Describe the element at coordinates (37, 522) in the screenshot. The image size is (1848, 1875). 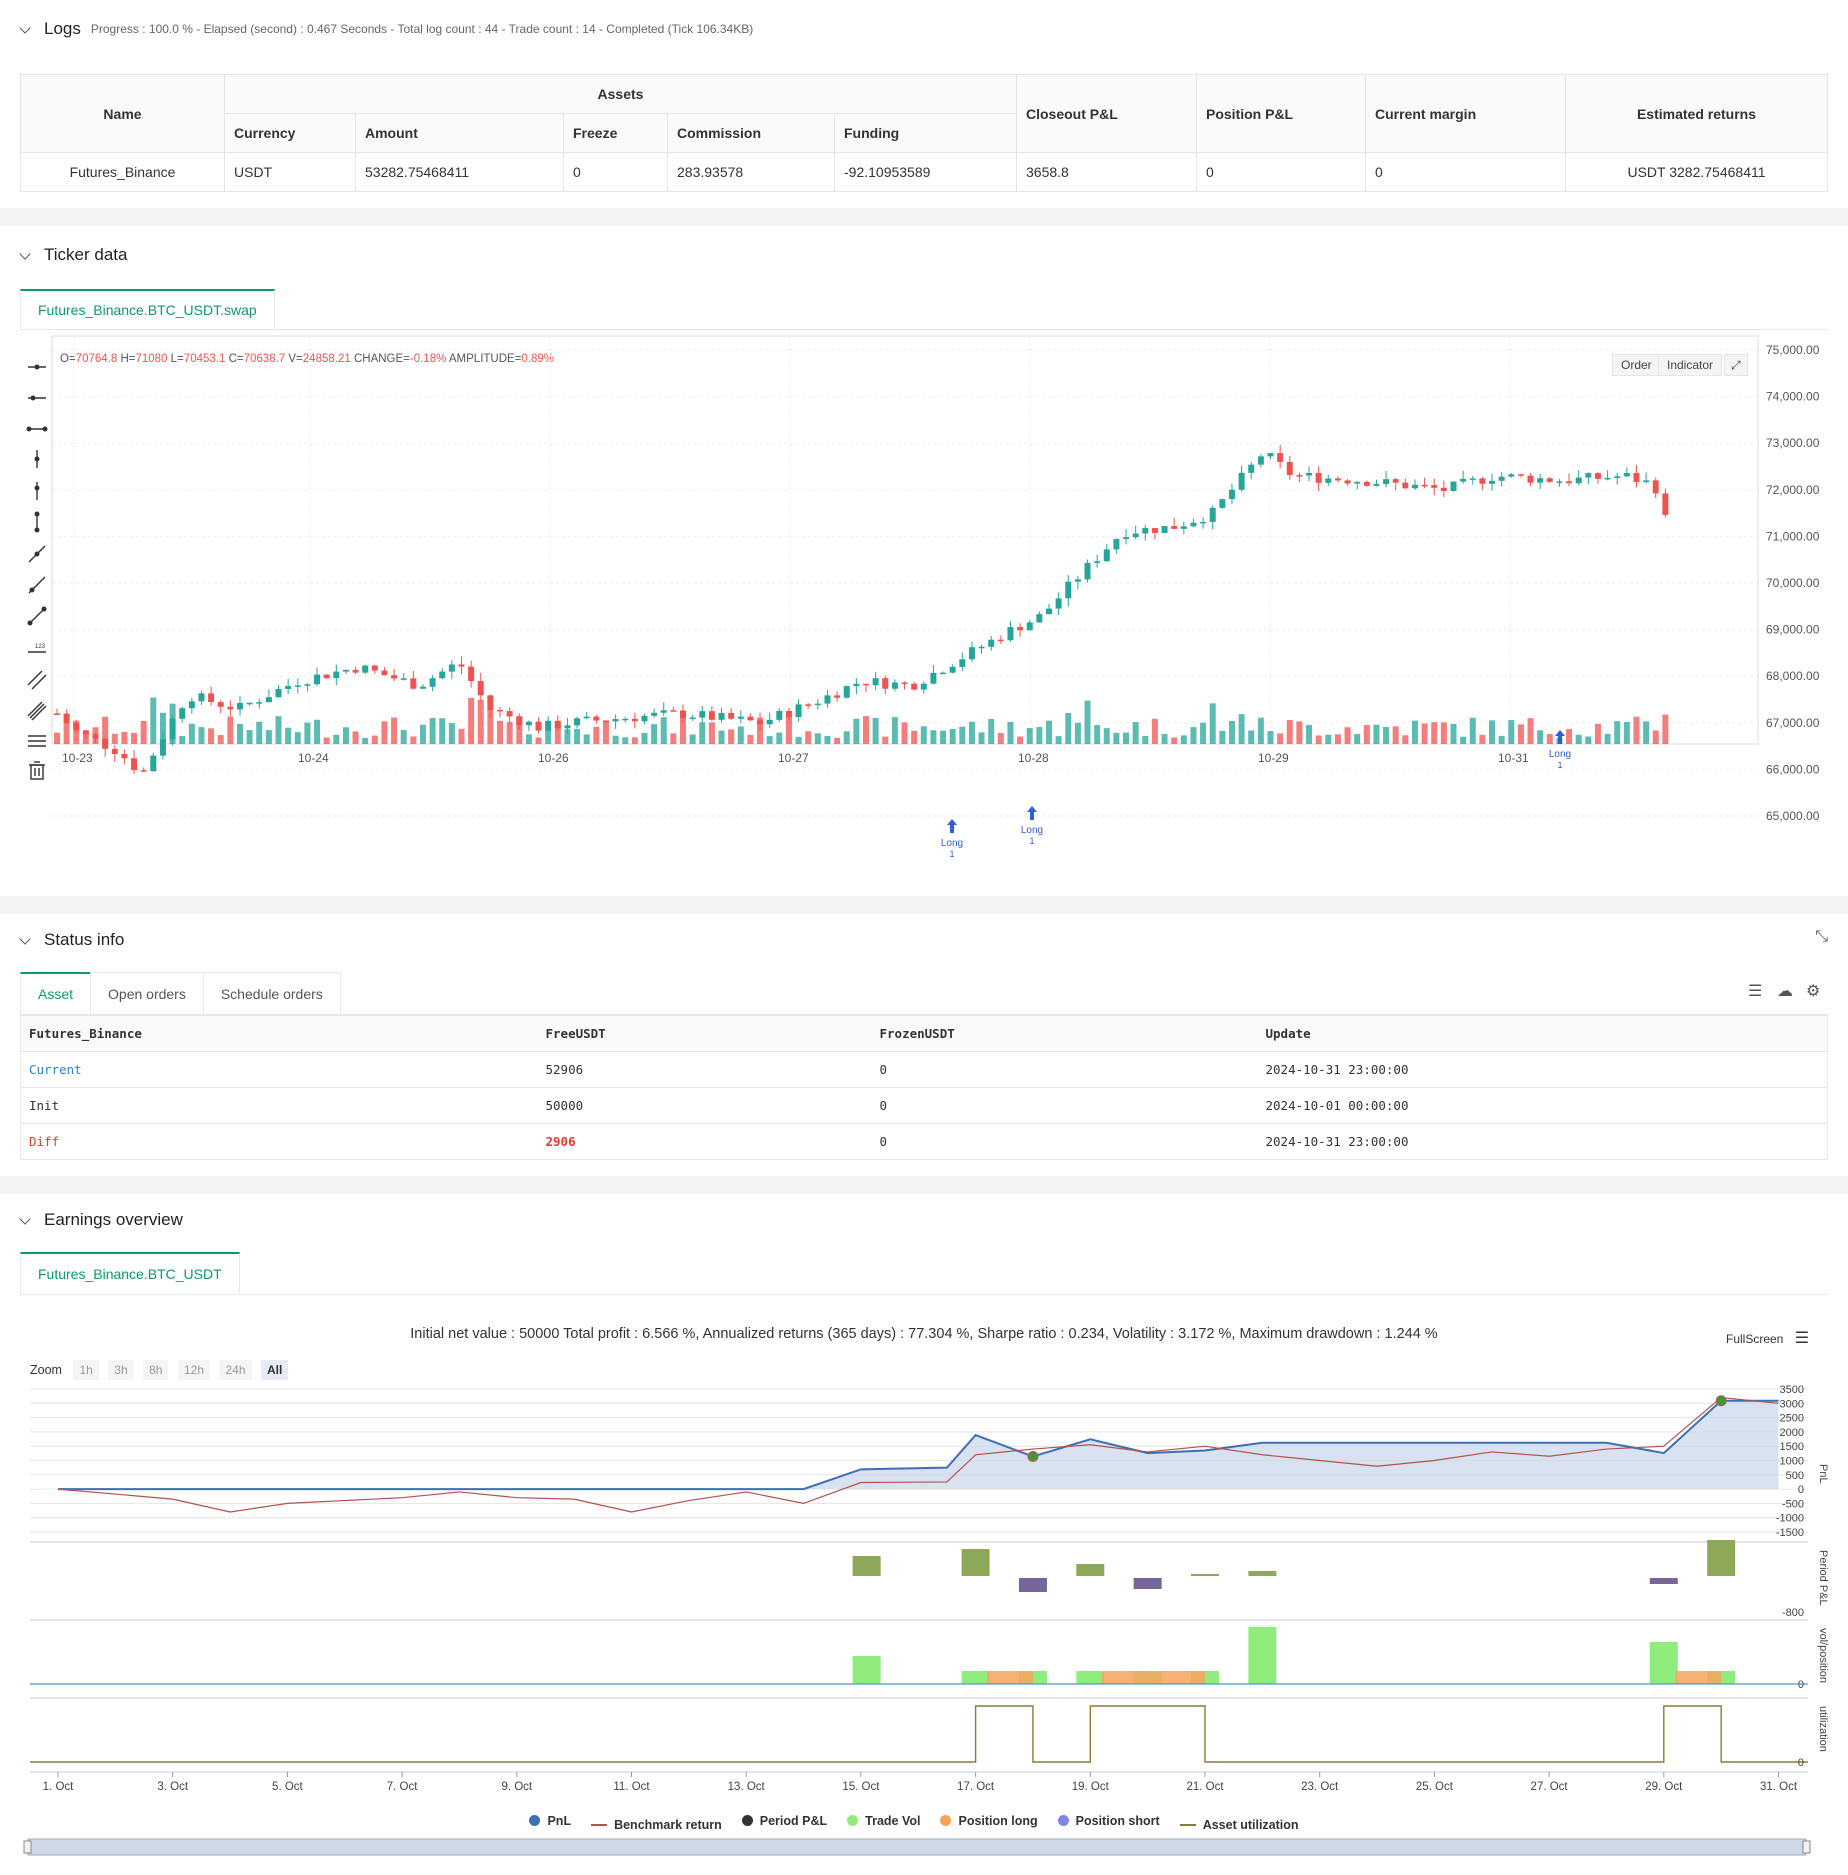
I see `vertical-segment-tool-icon` at that location.